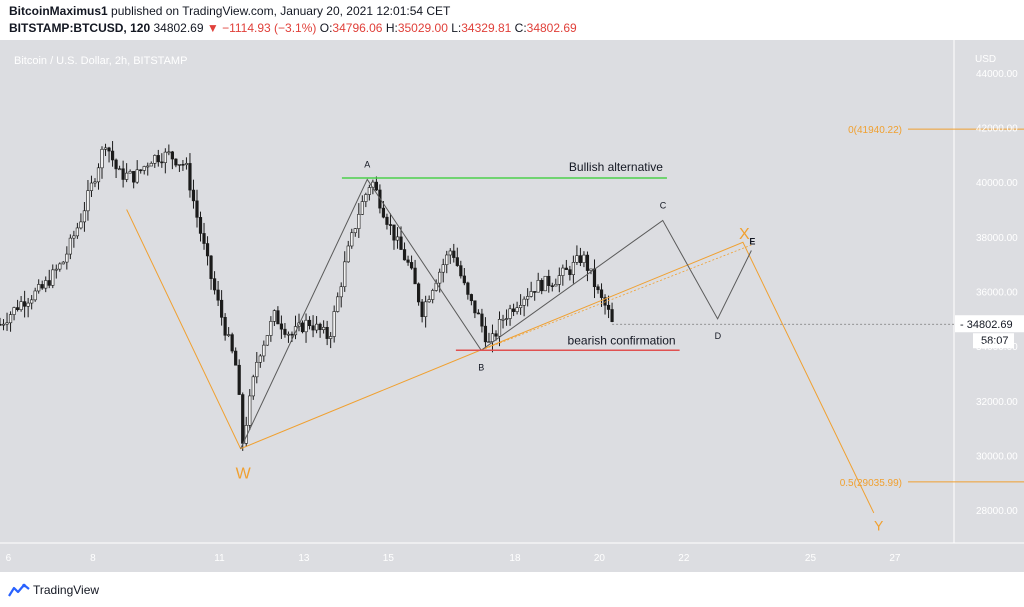 This screenshot has height=607, width=1024. I want to click on wave-label-w: W, so click(244, 474).